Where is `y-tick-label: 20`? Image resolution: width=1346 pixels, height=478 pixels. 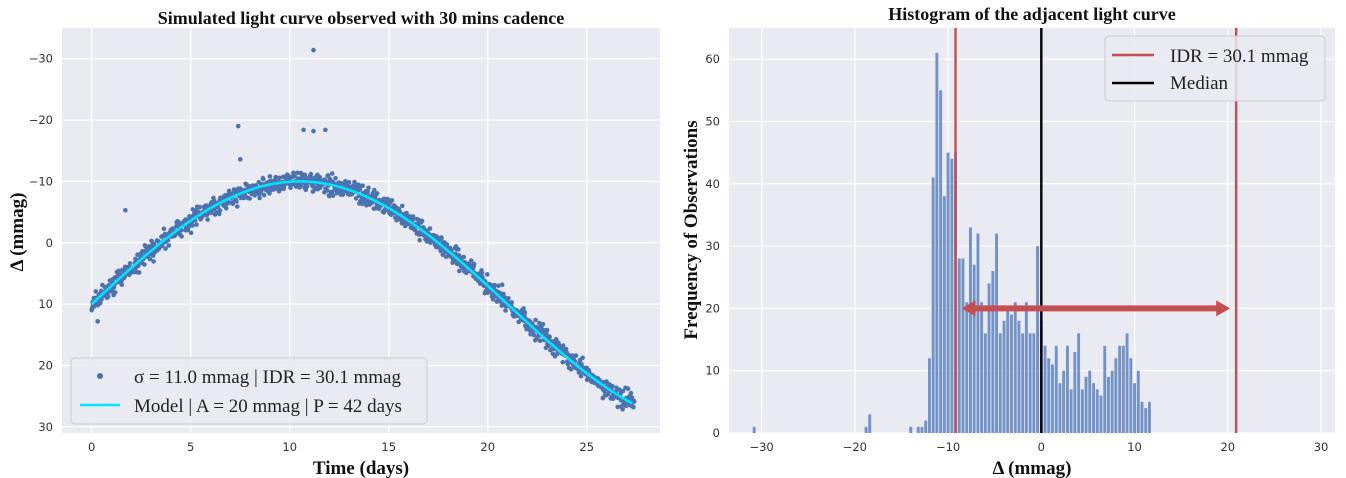 y-tick-label: 20 is located at coordinates (712, 308).